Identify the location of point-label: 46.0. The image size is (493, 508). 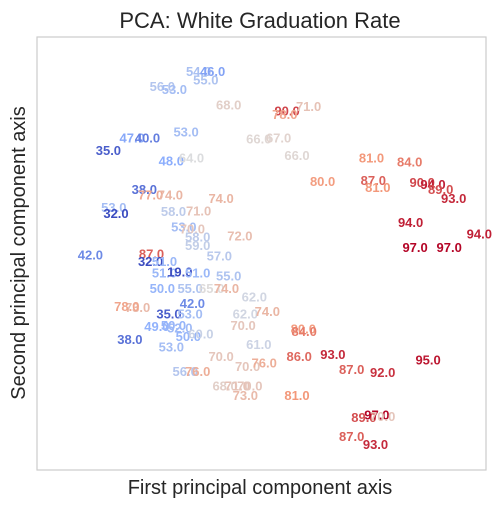
(212, 71).